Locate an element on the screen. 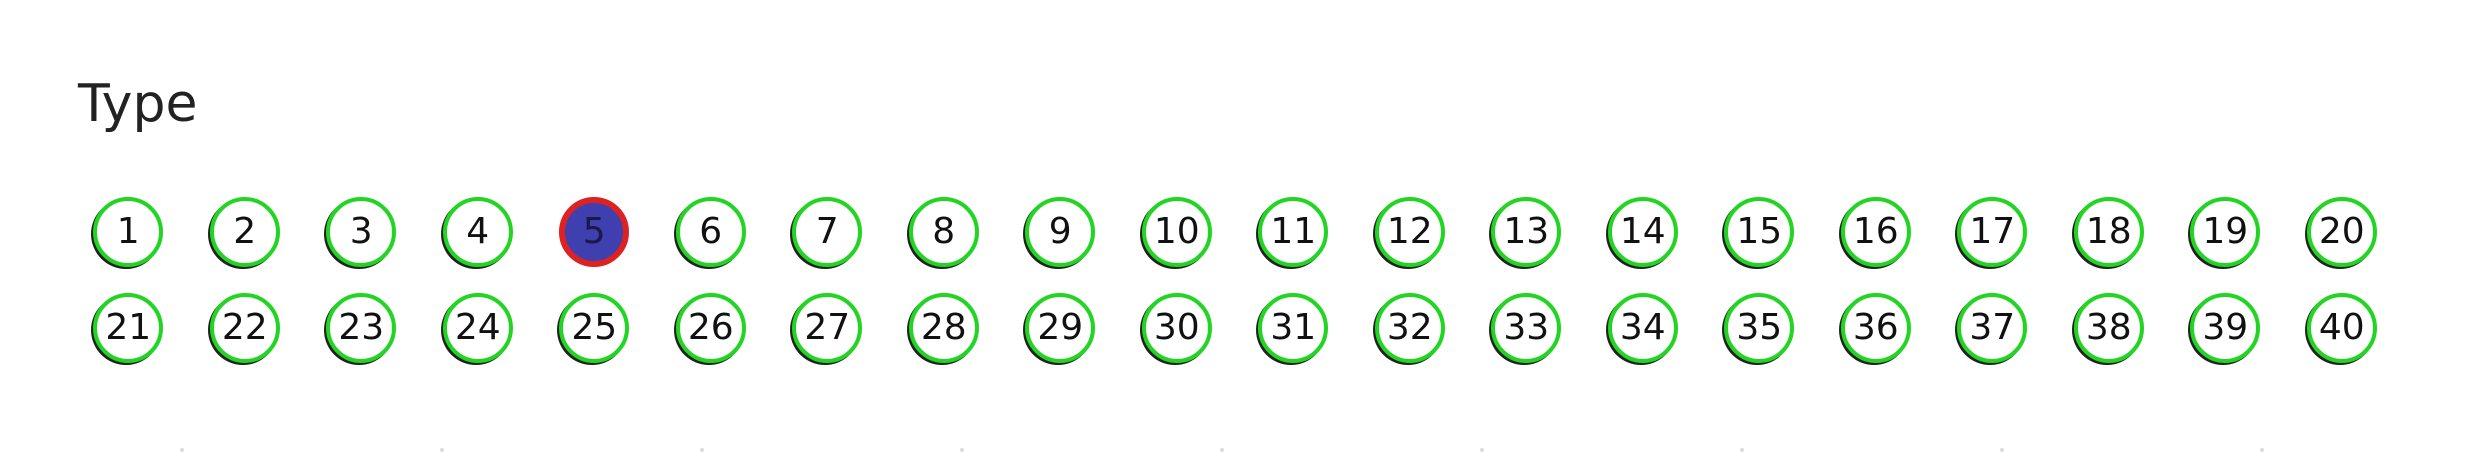  option-label: 7 is located at coordinates (827, 231).